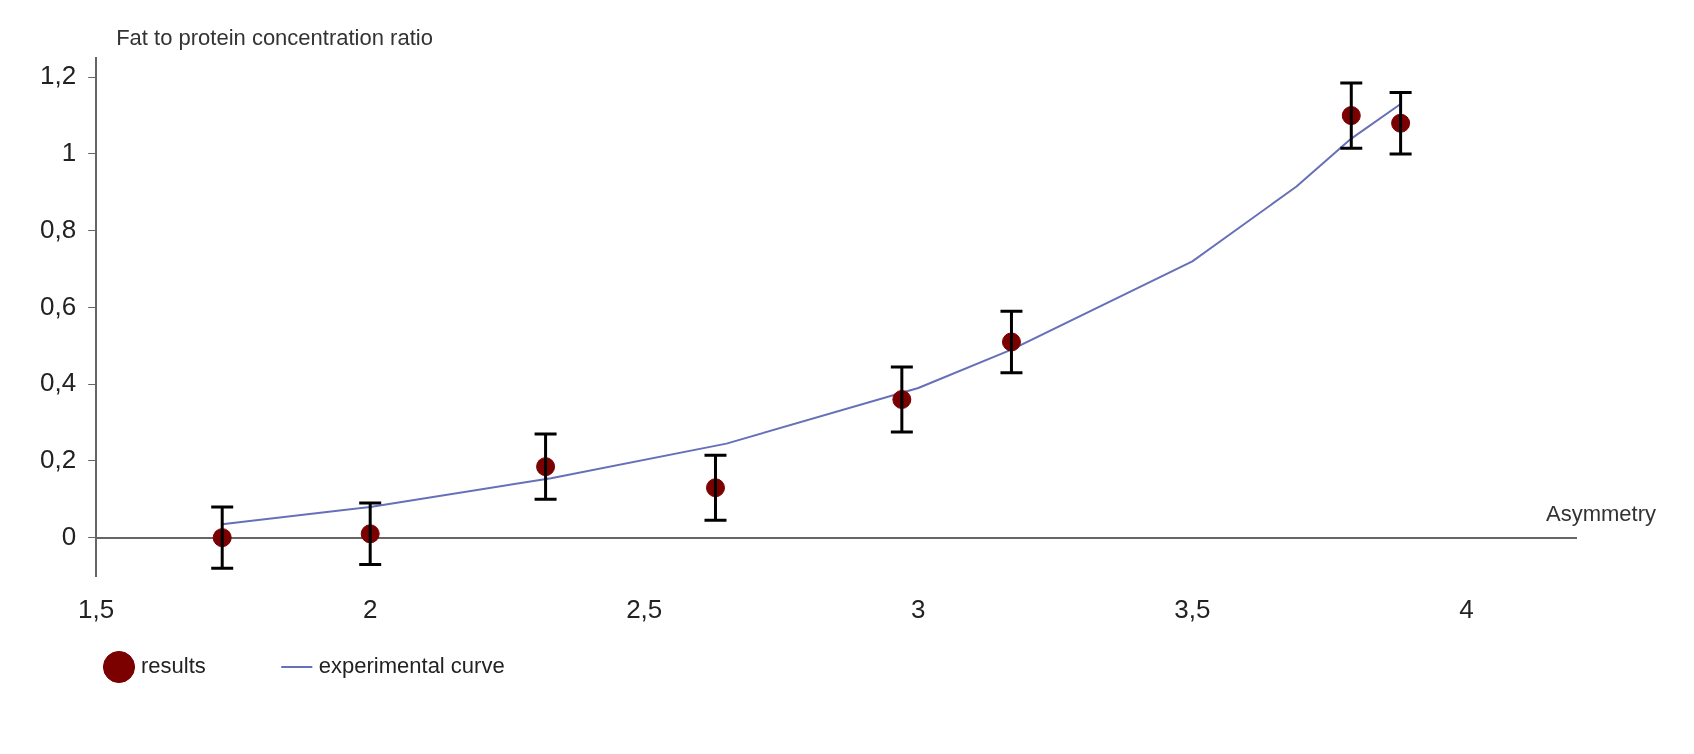 Image resolution: width=1694 pixels, height=754 pixels. I want to click on y-tick-label: 0,8, so click(58, 228).